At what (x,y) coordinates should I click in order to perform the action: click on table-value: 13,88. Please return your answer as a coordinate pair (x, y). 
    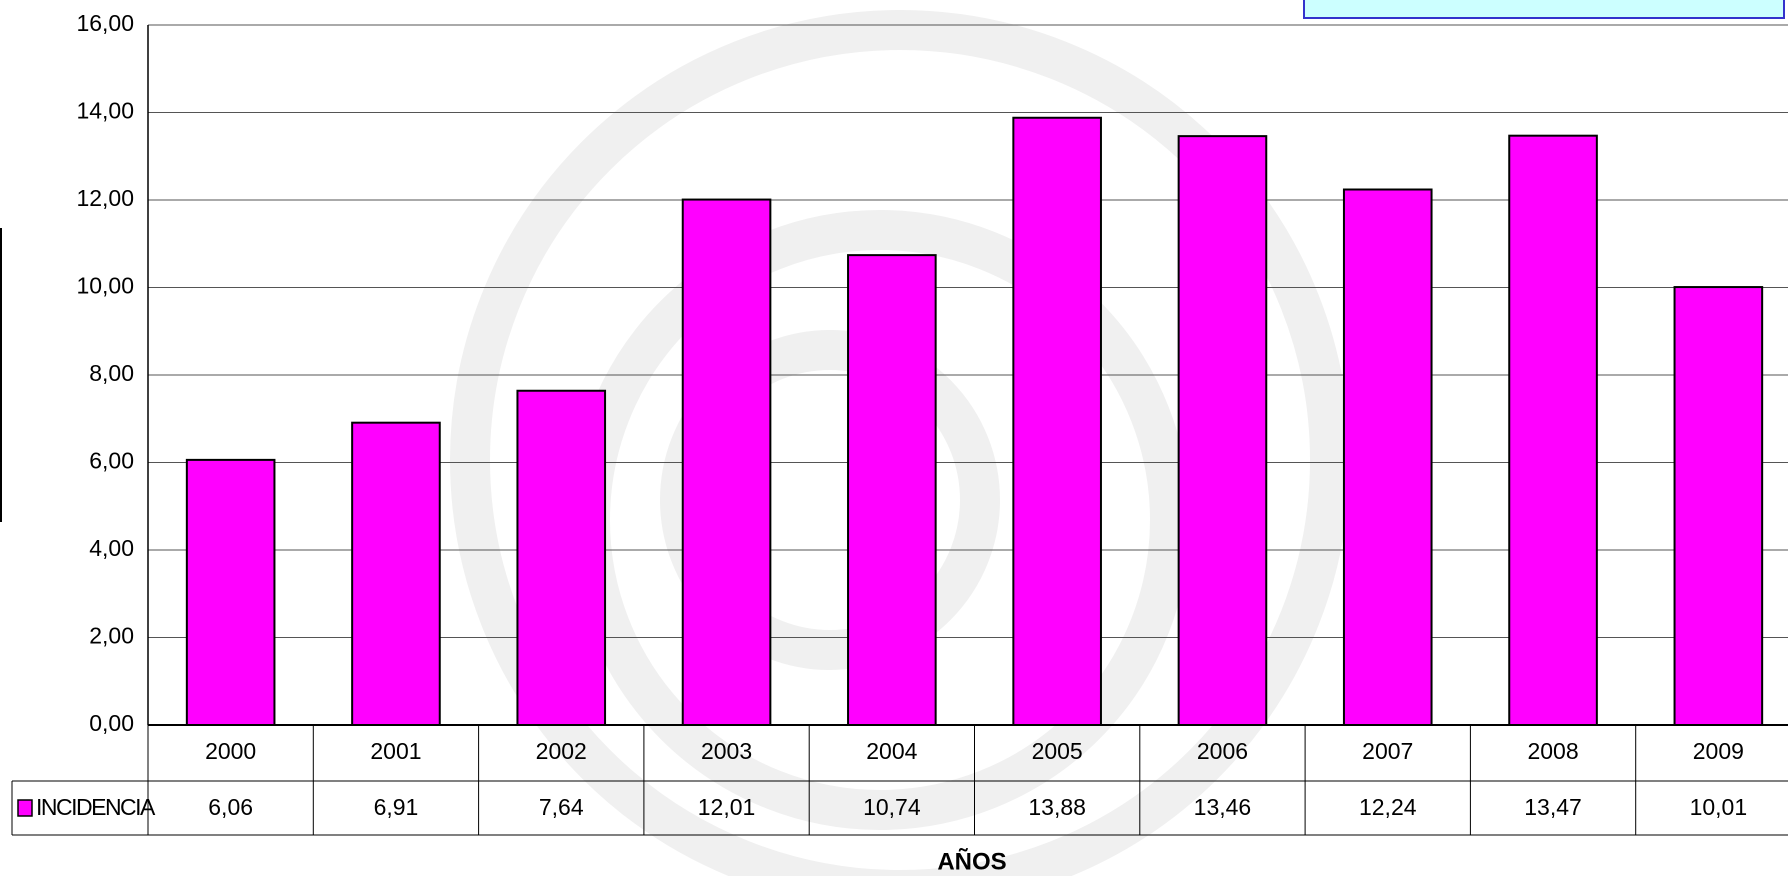
    Looking at the image, I should click on (1057, 807).